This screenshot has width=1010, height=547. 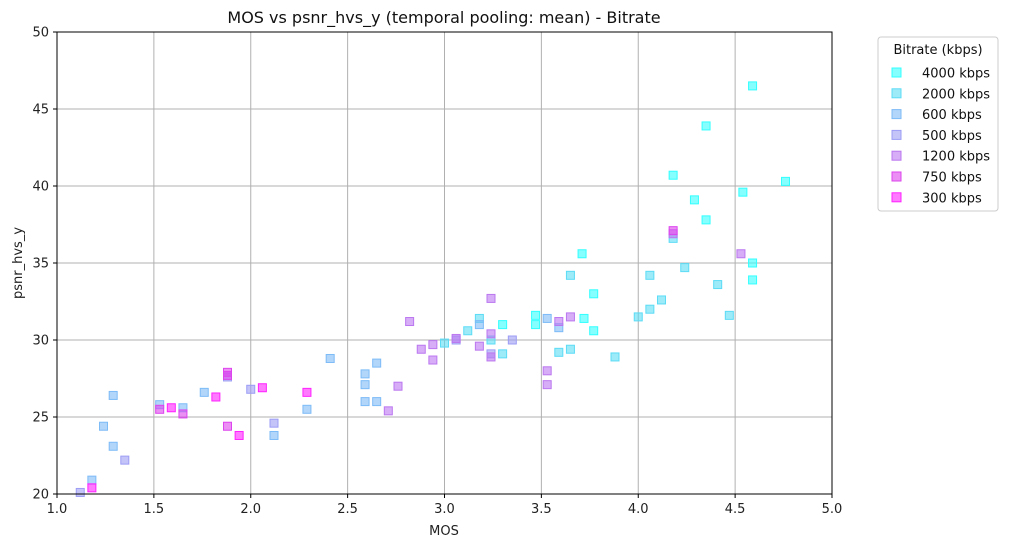 I want to click on x-axis-label: MOS, so click(x=444, y=531).